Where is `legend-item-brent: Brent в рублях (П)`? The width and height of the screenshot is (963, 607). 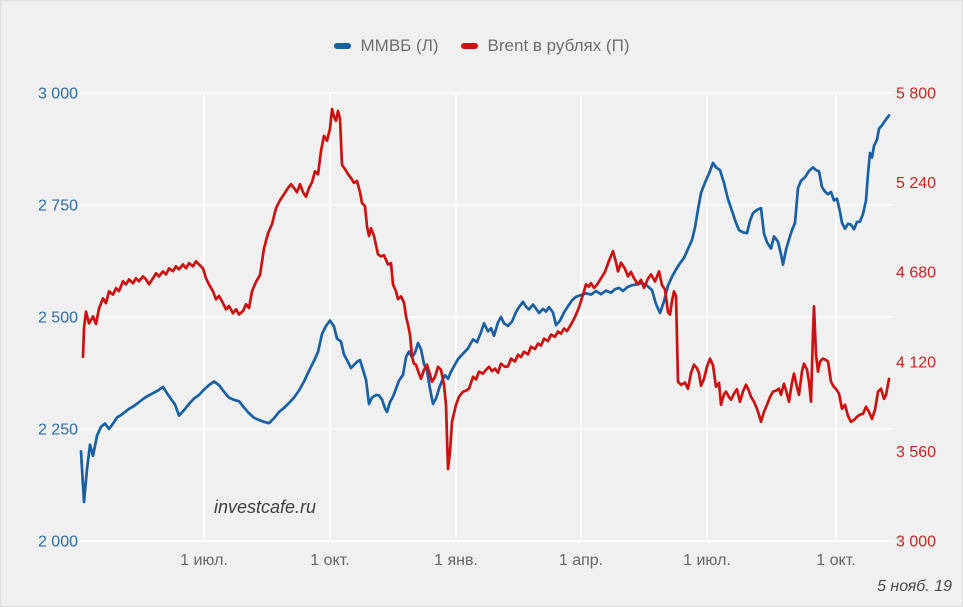 legend-item-brent: Brent в рублях (П) is located at coordinates (545, 45).